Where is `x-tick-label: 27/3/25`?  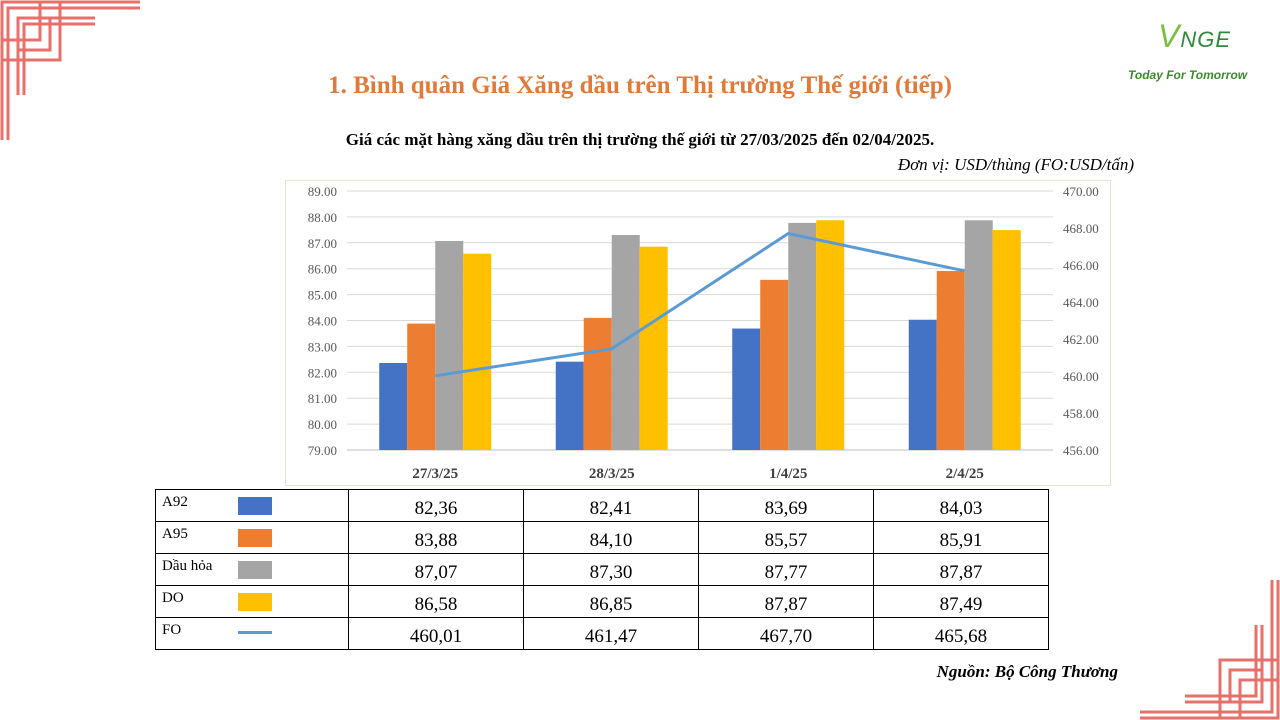
x-tick-label: 27/3/25 is located at coordinates (435, 474).